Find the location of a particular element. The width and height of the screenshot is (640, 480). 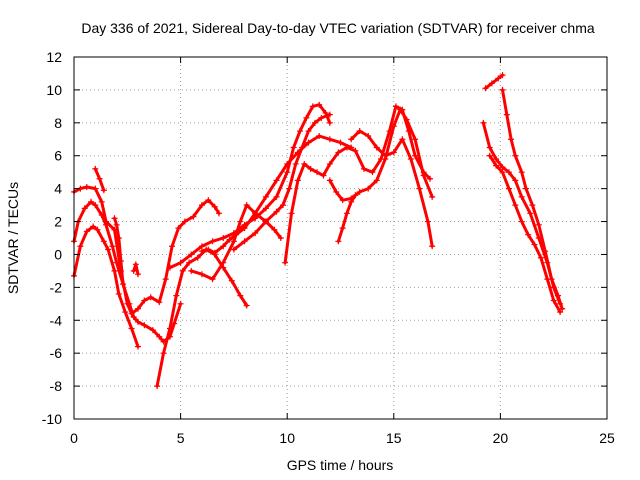

y-tick-label: 12 is located at coordinates (54, 57).